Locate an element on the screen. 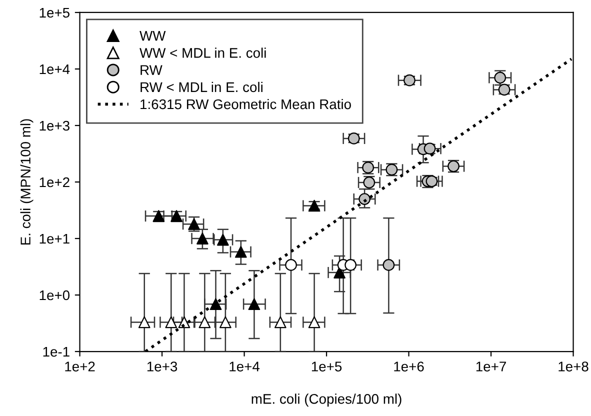 The width and height of the screenshot is (591, 416). x-tick-label: 1e+2 is located at coordinates (80, 367).